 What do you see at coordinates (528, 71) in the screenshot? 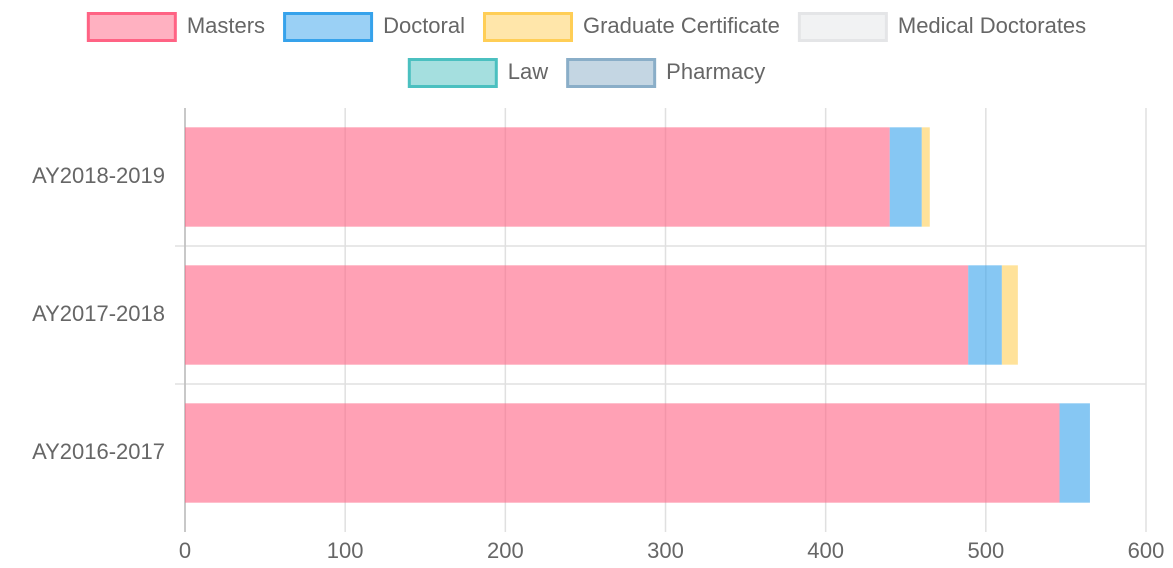
I see `legend-label: Law` at bounding box center [528, 71].